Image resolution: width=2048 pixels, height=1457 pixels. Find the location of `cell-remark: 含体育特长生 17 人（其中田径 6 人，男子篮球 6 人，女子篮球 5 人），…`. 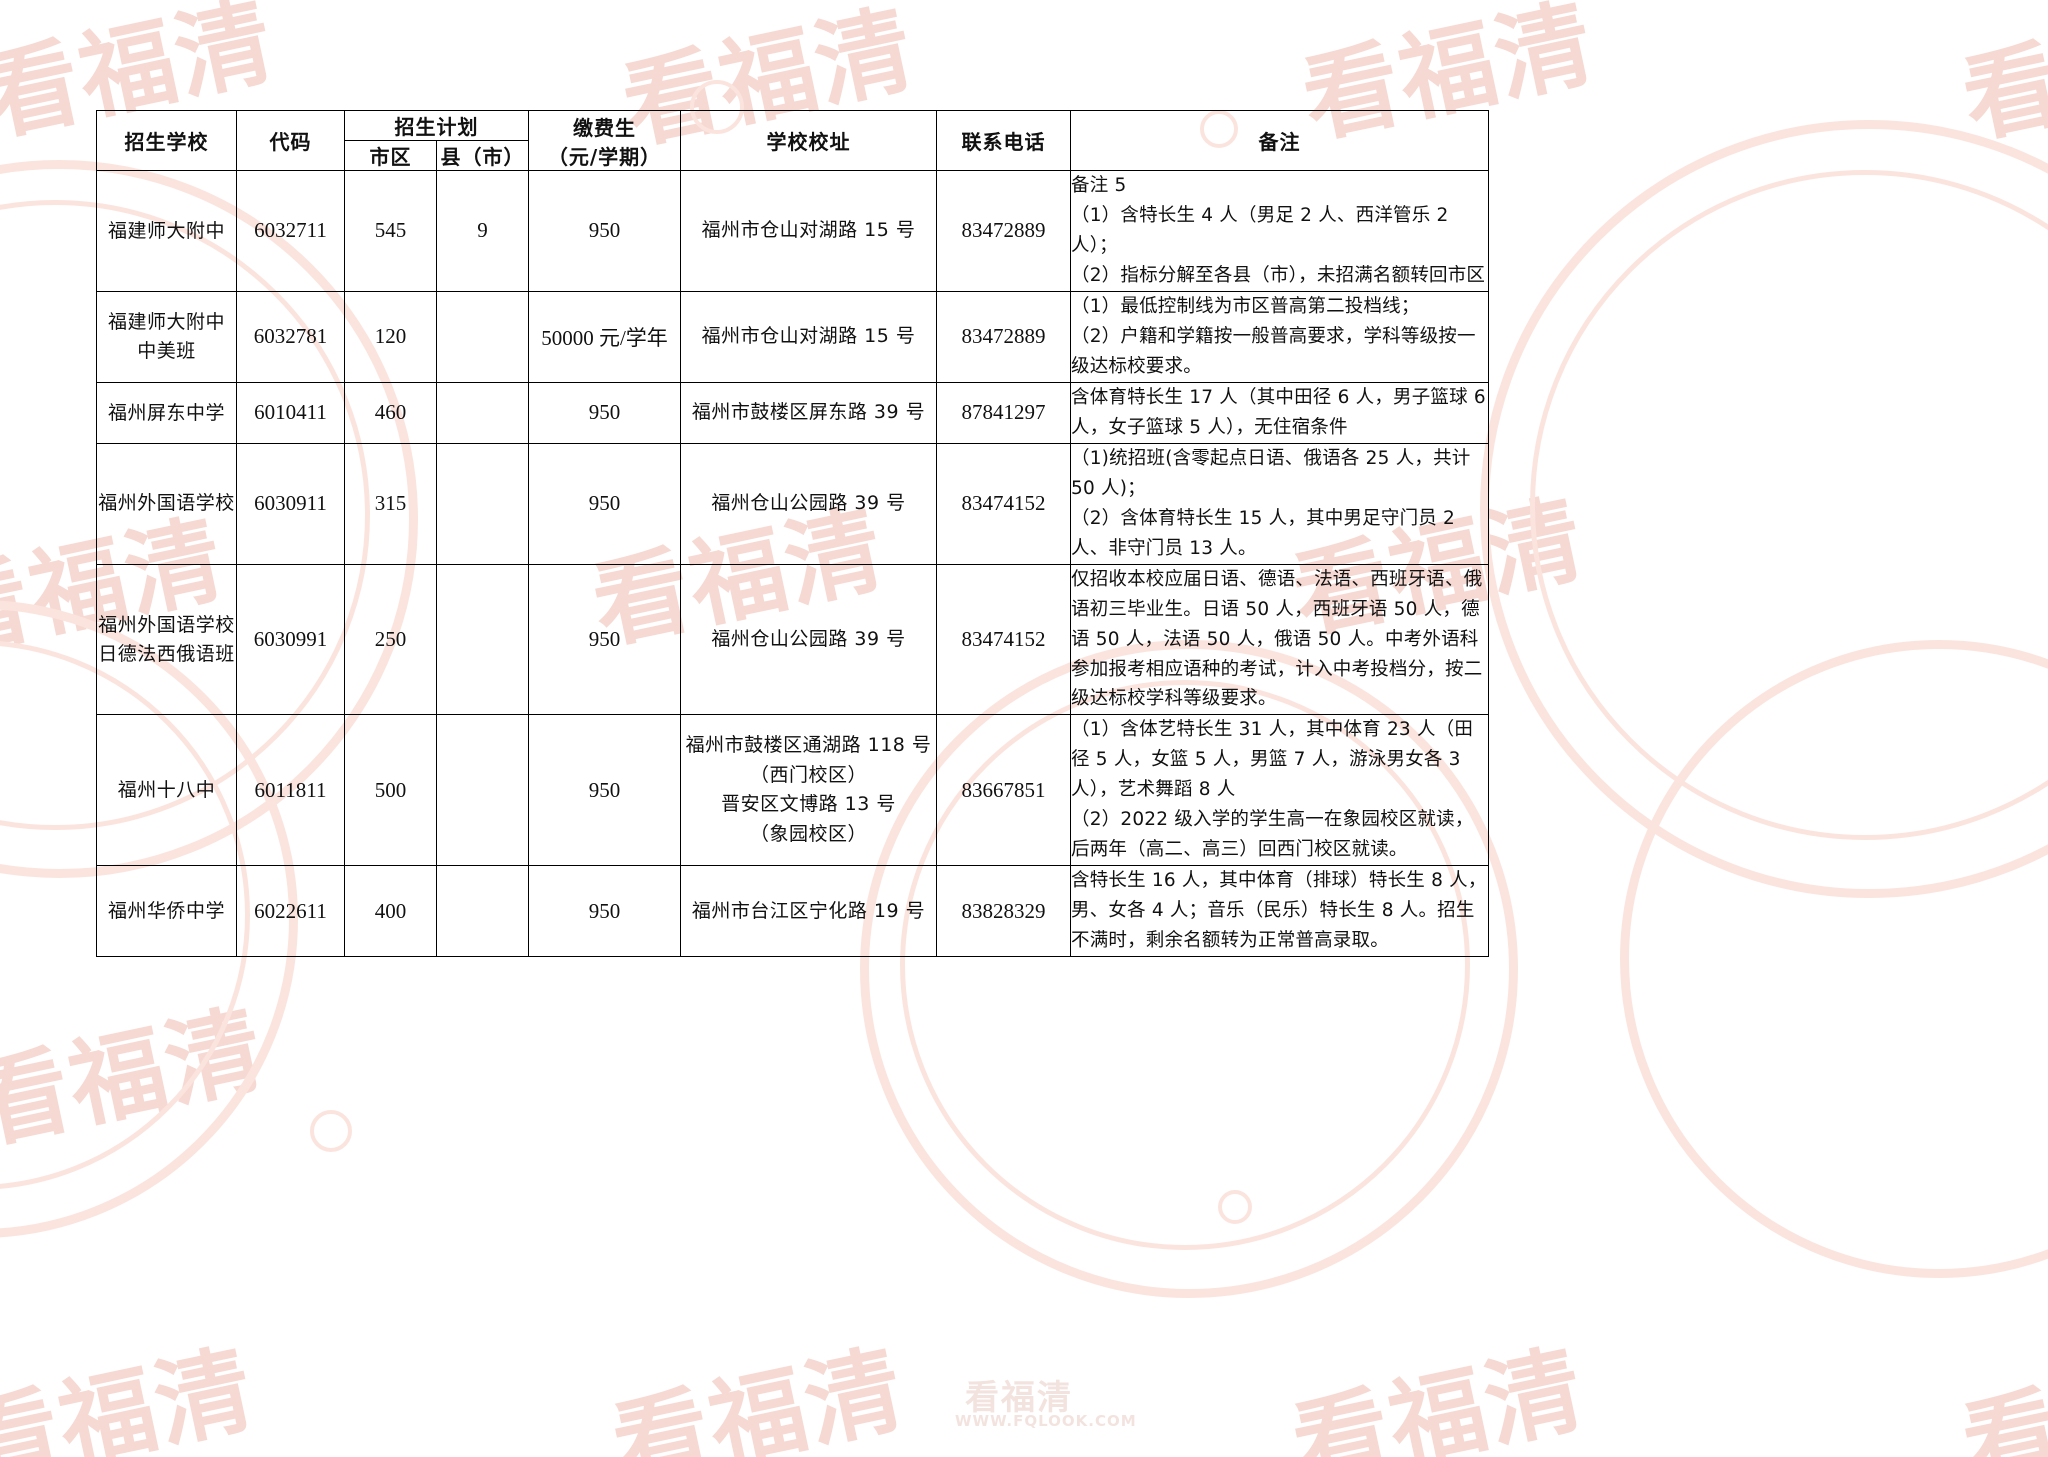

cell-remark: 含体育特长生 17 人（其中田径 6 人，男子篮球 6 人，女子篮球 5 人），… is located at coordinates (1279, 412).